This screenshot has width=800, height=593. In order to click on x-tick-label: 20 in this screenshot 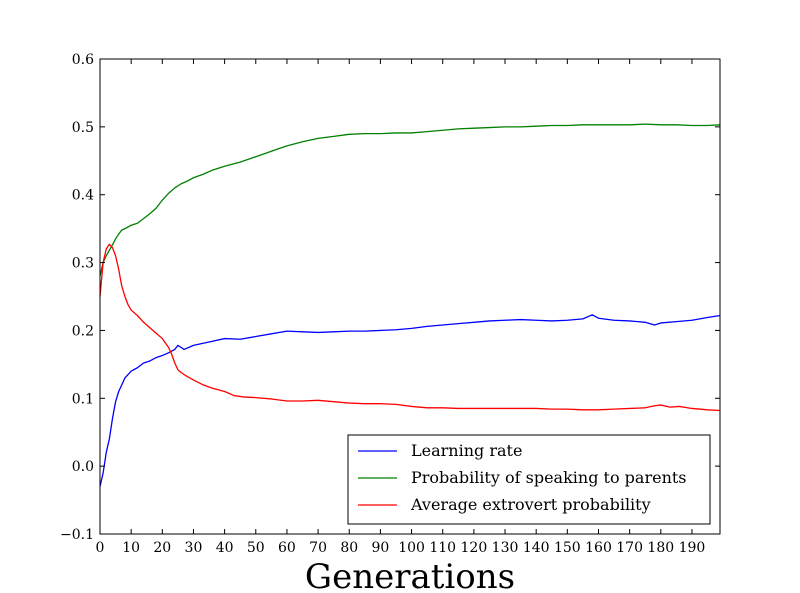, I will do `click(162, 548)`.